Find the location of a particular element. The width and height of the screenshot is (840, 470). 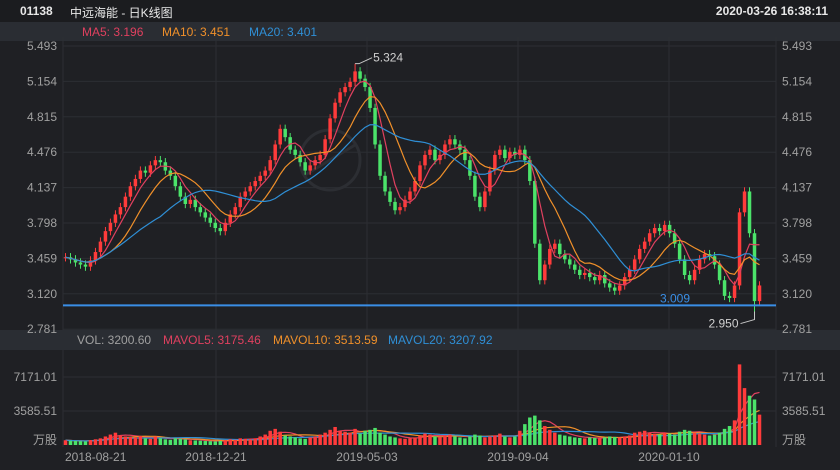

price-tick-right: 4.476 is located at coordinates (797, 152).